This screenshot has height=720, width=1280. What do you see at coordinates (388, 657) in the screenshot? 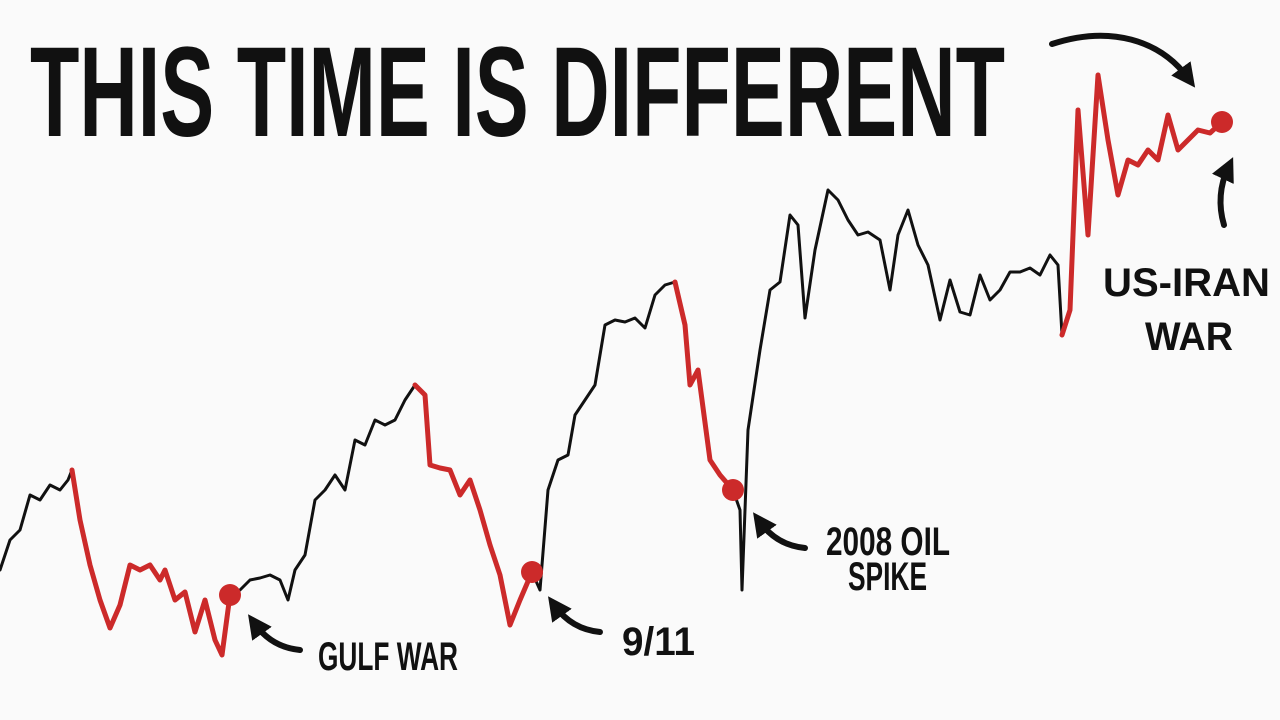
I see `annotation: GULF WAR` at bounding box center [388, 657].